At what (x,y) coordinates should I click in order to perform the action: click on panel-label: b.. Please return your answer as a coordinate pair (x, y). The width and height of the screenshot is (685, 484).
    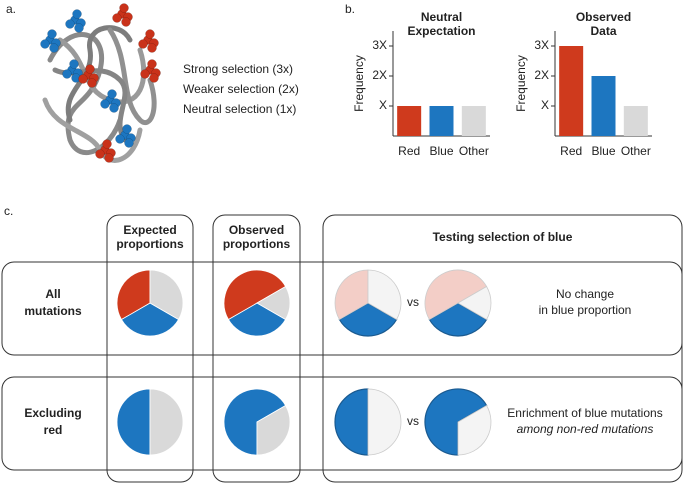
    Looking at the image, I should click on (350, 9).